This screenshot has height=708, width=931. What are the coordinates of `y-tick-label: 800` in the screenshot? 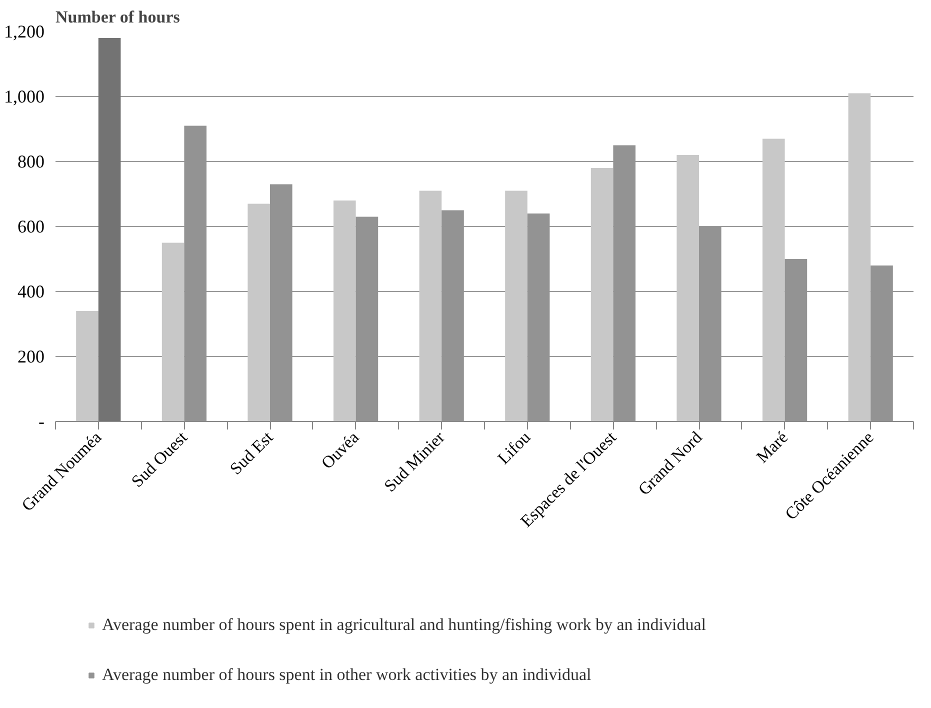 It's located at (31, 162).